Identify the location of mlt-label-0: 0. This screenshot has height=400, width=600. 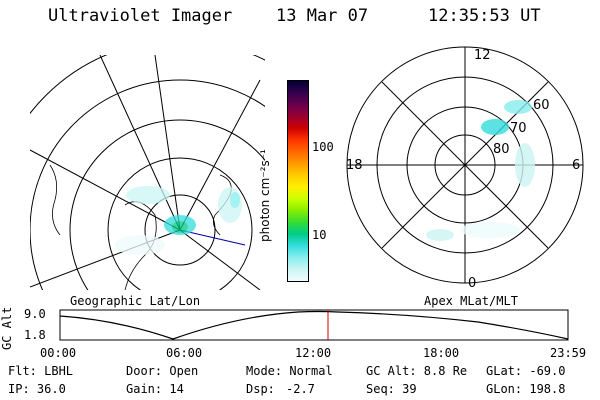
(472, 283).